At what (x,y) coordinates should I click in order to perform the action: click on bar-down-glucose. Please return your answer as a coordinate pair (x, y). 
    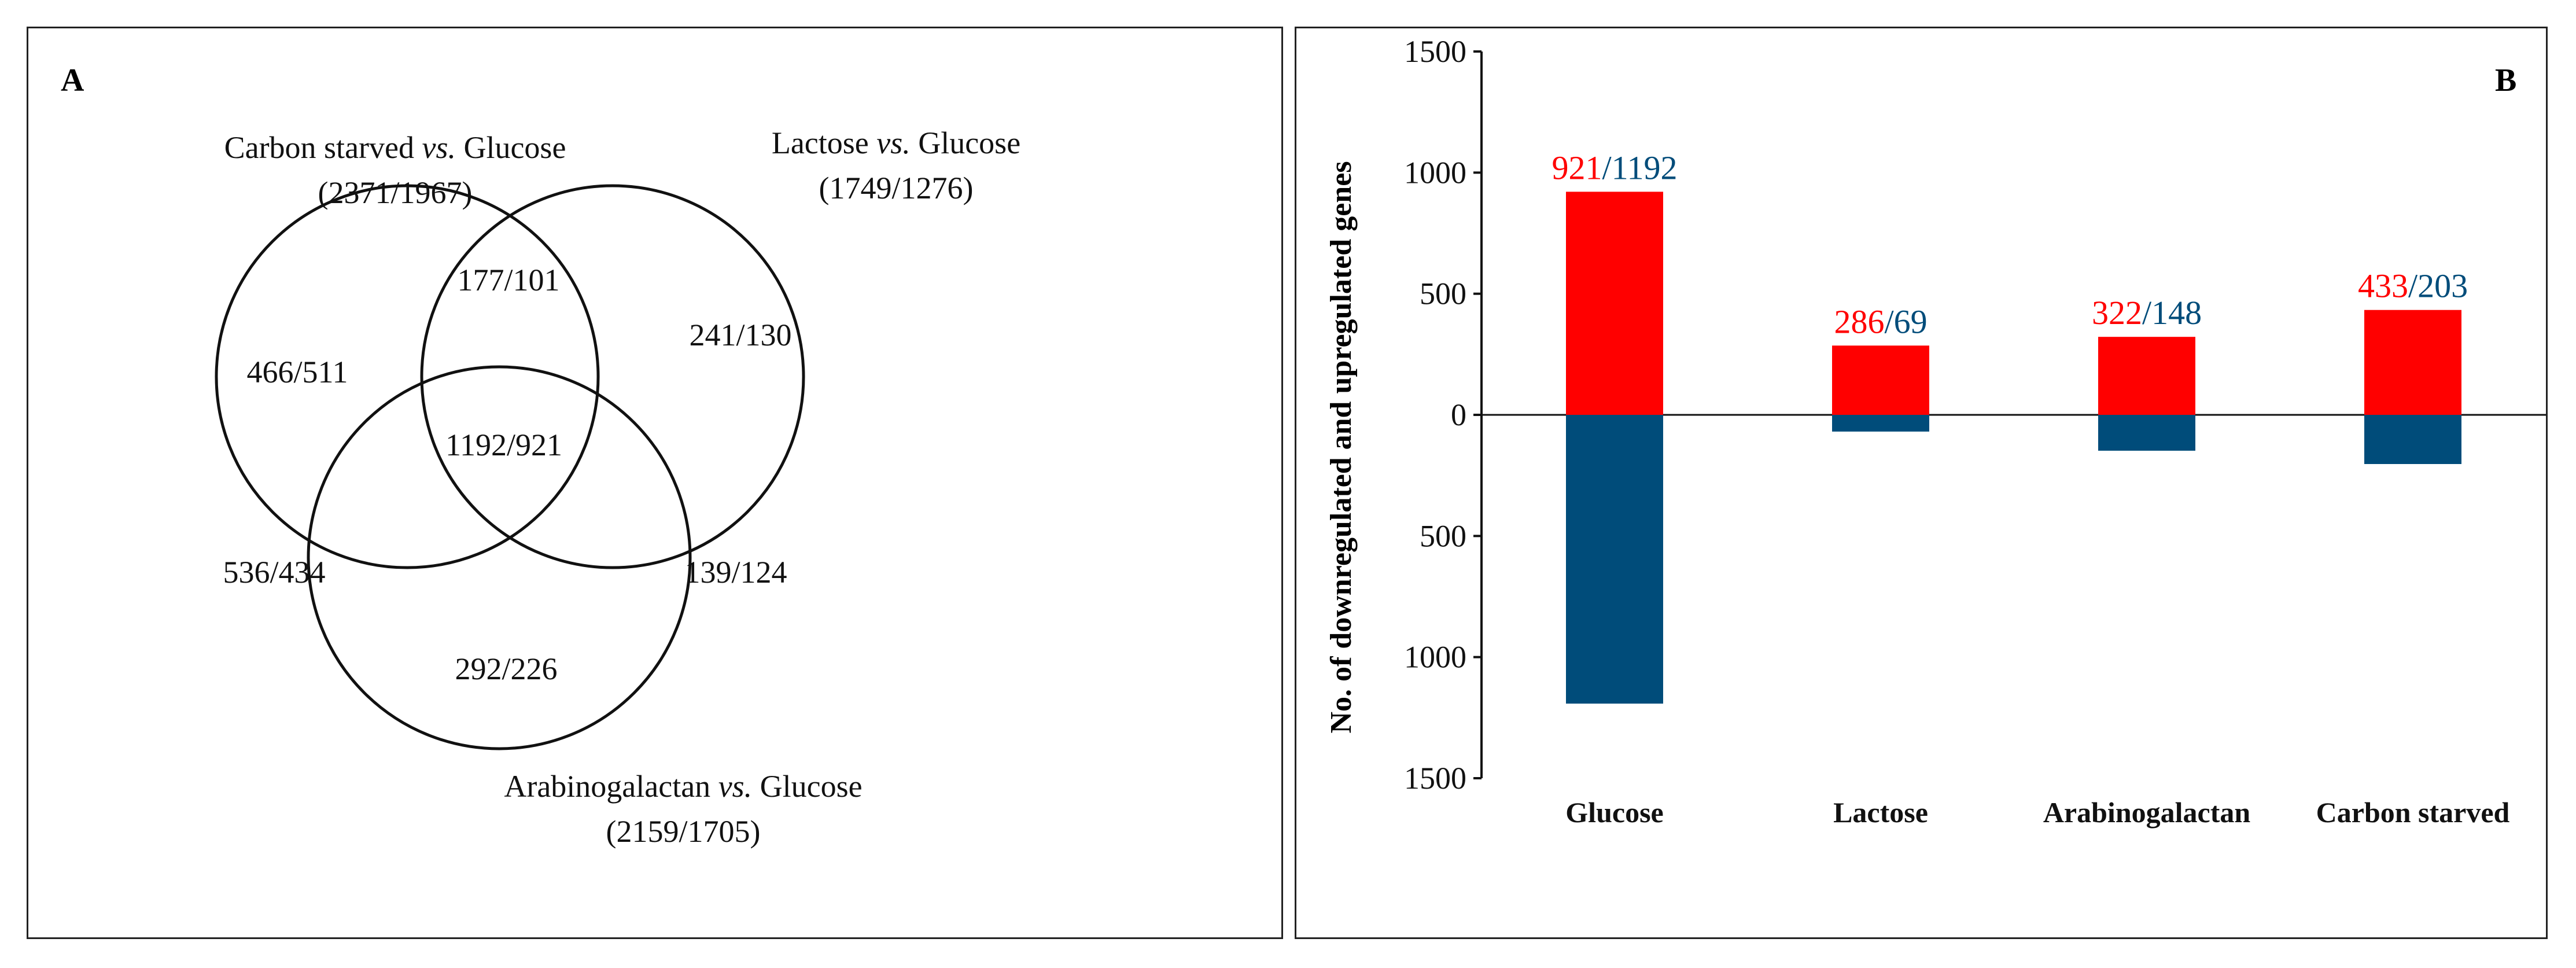
    Looking at the image, I should click on (1614, 559).